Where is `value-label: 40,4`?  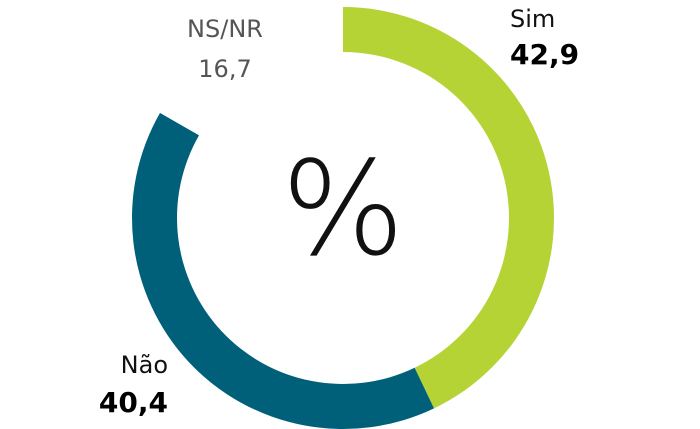
value-label: 40,4 is located at coordinates (133, 402).